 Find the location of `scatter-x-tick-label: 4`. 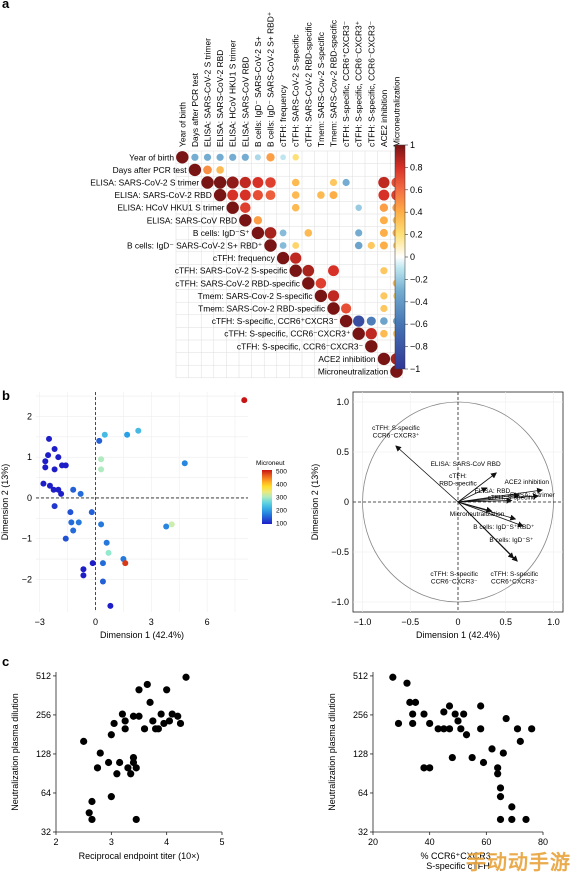

scatter-x-tick-label: 4 is located at coordinates (166, 842).